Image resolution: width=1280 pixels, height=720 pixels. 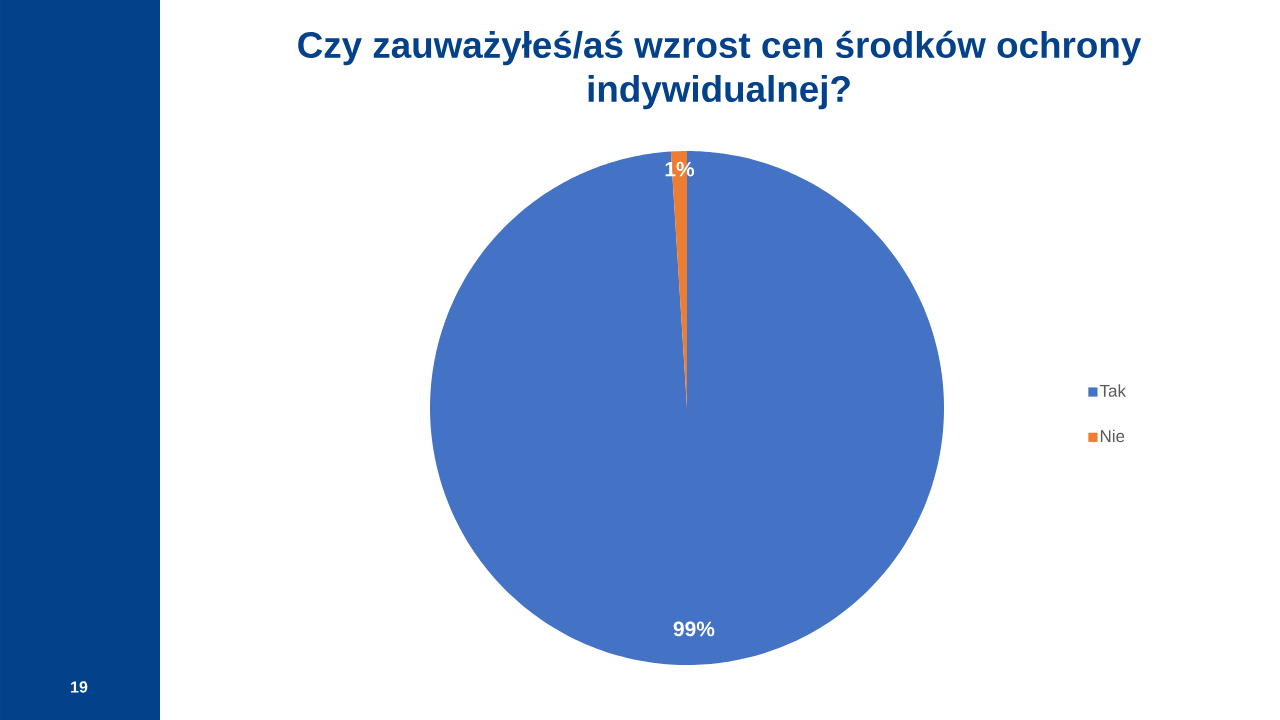 What do you see at coordinates (79, 687) in the screenshot?
I see `text: 19` at bounding box center [79, 687].